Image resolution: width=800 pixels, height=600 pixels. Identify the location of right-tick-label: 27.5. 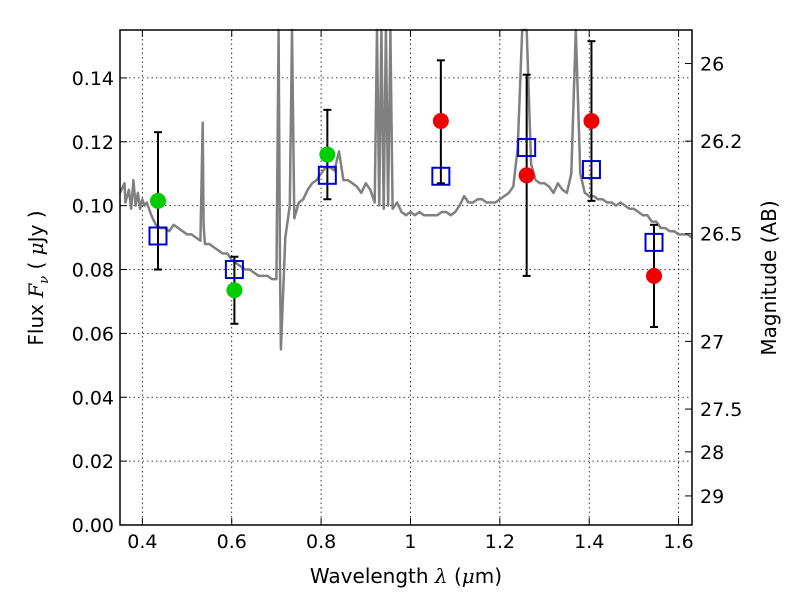
(721, 410).